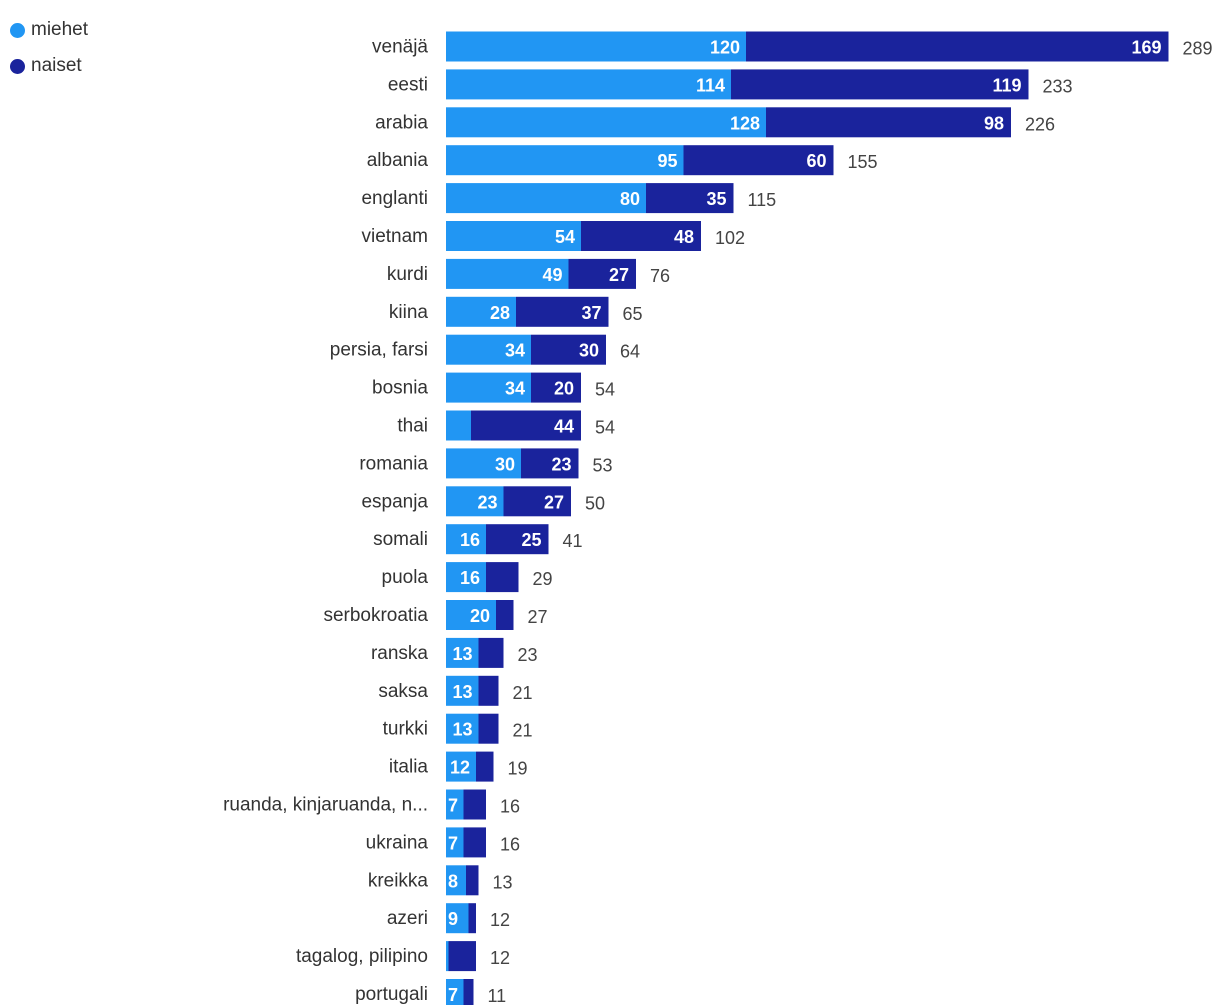 This screenshot has width=1227, height=1005. Describe the element at coordinates (407, 274) in the screenshot. I see `category-label: kurdi` at that location.